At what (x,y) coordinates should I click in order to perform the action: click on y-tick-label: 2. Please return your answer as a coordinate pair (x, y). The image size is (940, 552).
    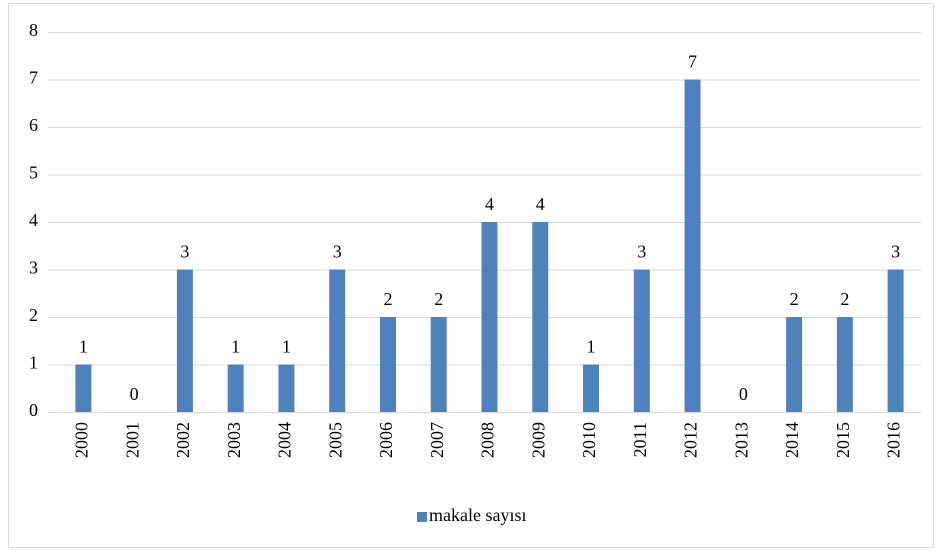
    Looking at the image, I should click on (33, 315).